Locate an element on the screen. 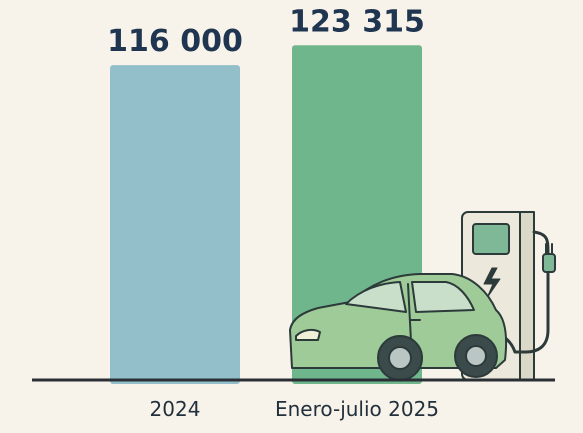 The height and width of the screenshot is (433, 583). value-label-1: 123 315 is located at coordinates (357, 21).